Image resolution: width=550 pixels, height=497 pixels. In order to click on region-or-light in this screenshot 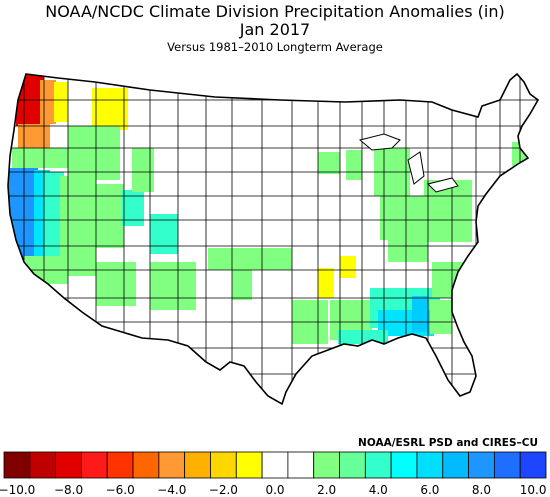, I will do `click(41, 158)`.